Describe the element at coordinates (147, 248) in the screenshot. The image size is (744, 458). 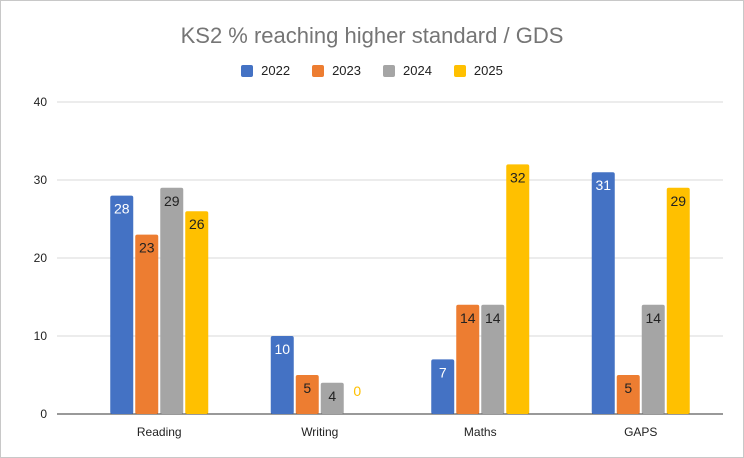
I see `data-label-2023-reading: 23` at that location.